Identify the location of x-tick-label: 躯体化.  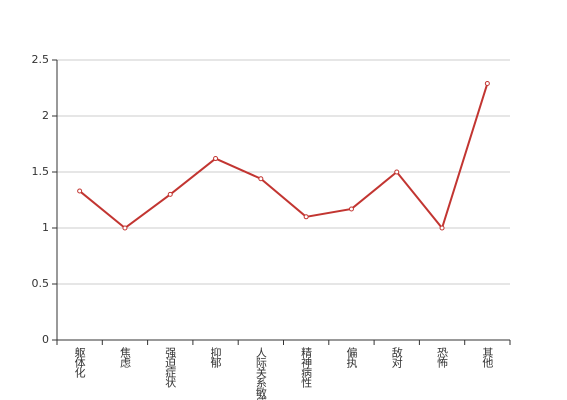
(79, 363).